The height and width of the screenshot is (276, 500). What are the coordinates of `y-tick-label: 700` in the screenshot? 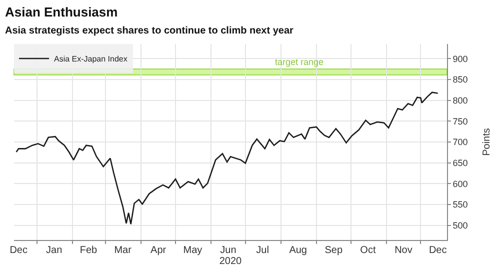 It's located at (460, 142).